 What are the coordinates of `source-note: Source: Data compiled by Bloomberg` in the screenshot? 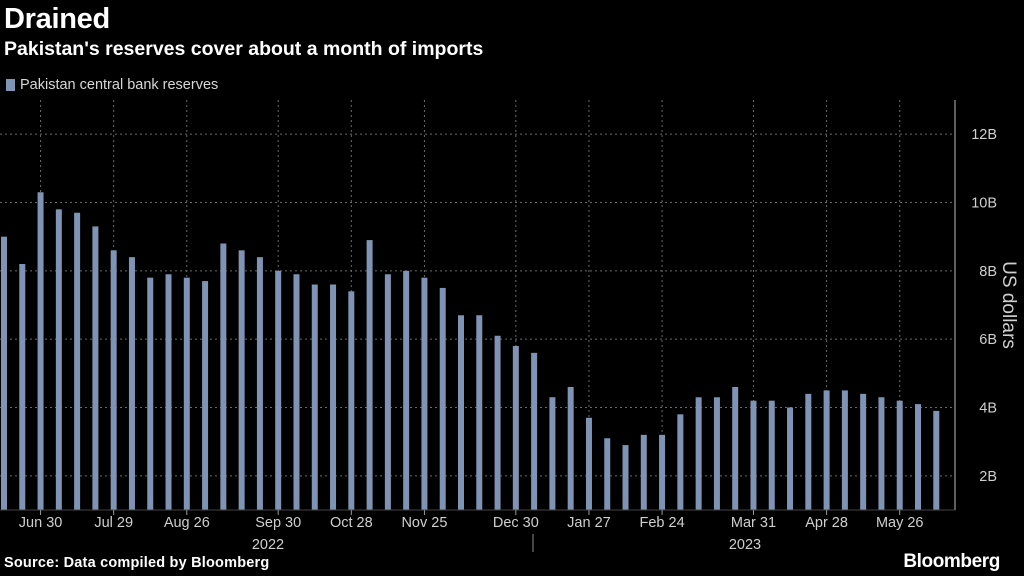 It's located at (137, 563).